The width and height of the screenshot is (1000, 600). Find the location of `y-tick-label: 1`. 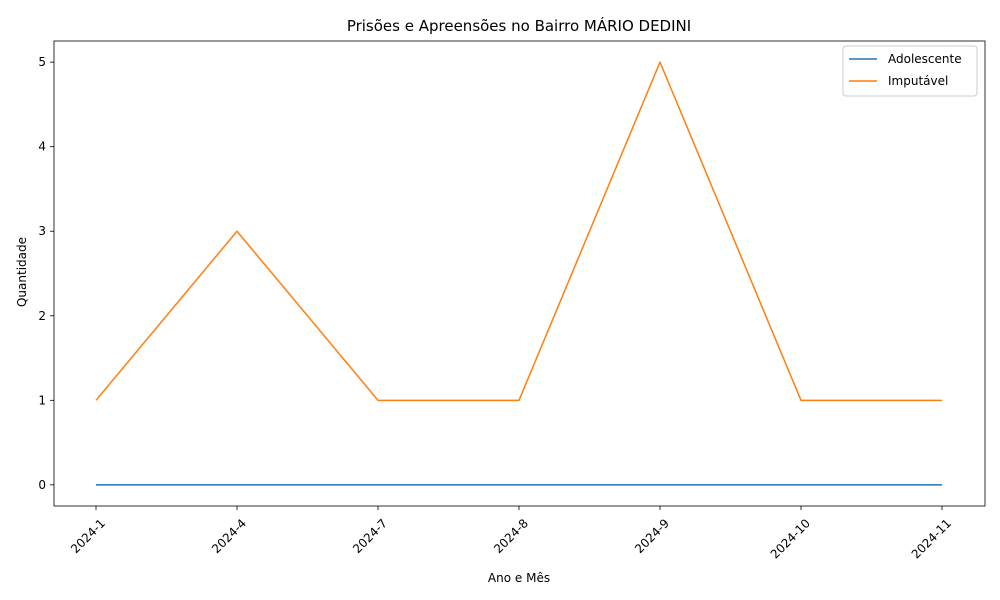

y-tick-label: 1 is located at coordinates (42, 400).